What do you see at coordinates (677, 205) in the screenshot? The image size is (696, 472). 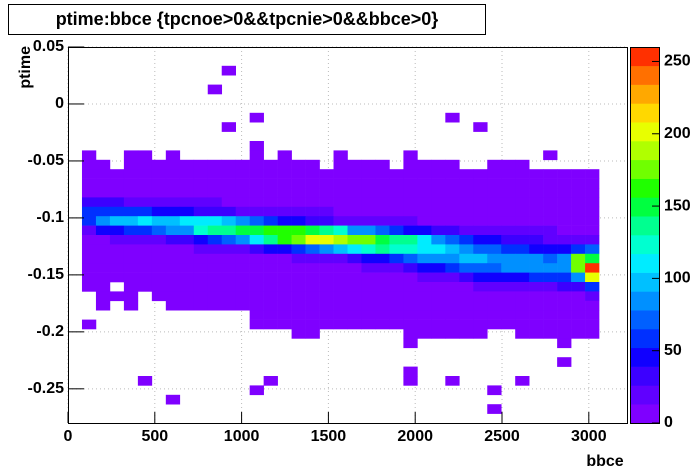 I see `z-tick-label: 150` at bounding box center [677, 205].